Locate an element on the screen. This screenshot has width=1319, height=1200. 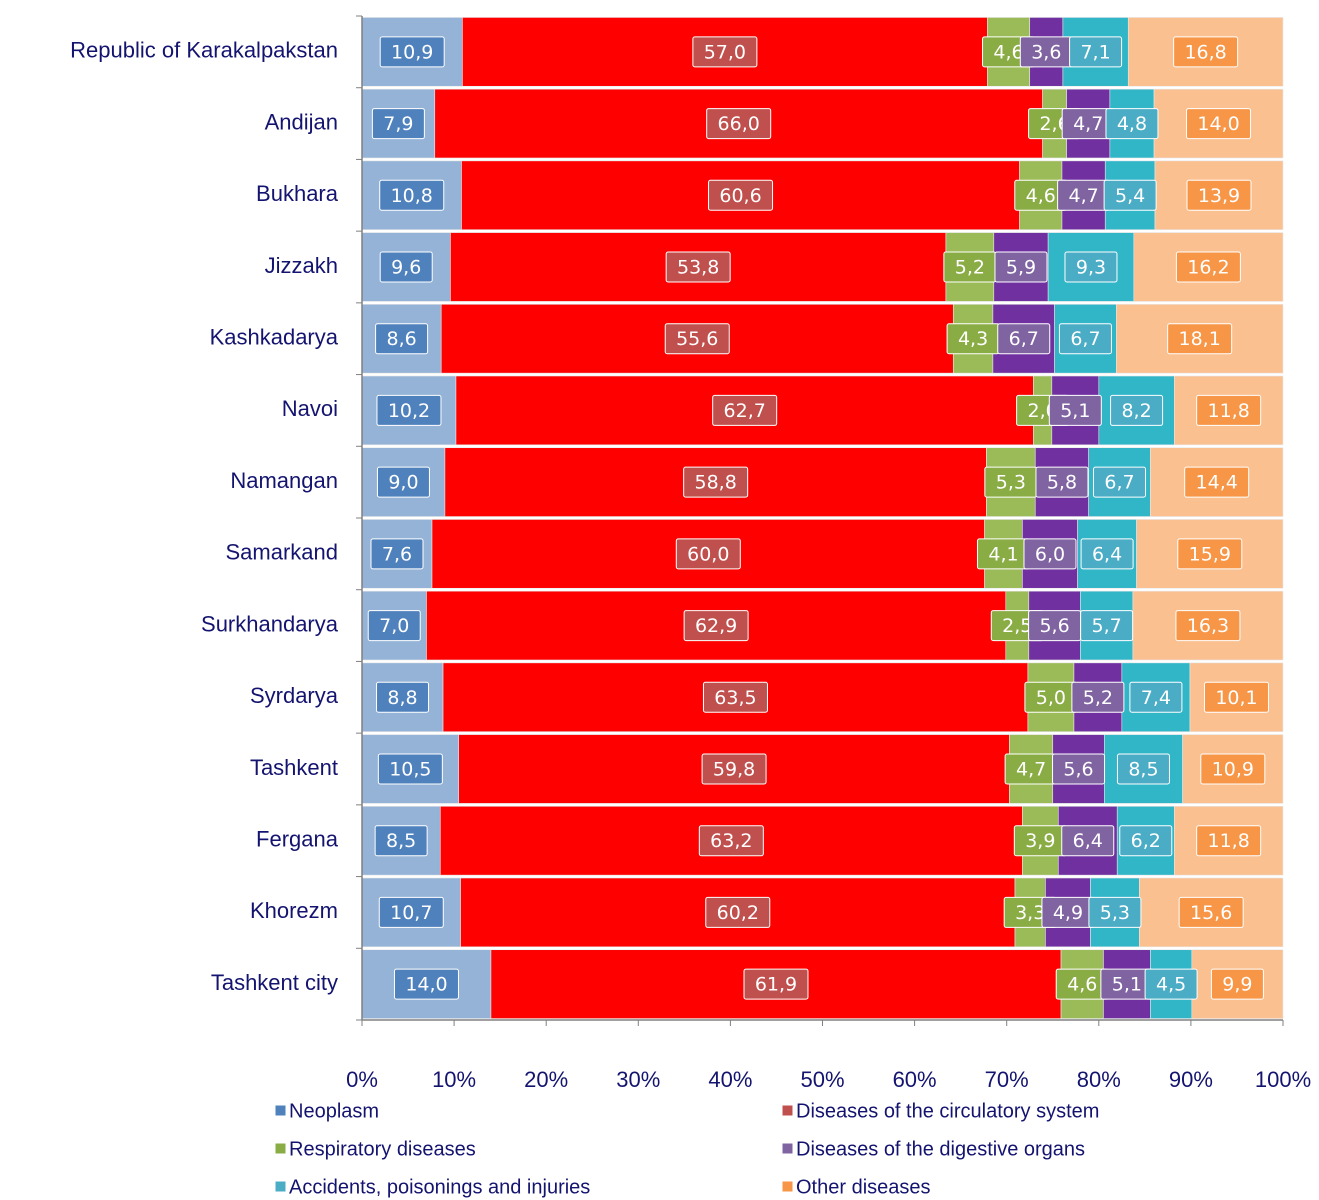
value-label: 55,6 is located at coordinates (697, 339).